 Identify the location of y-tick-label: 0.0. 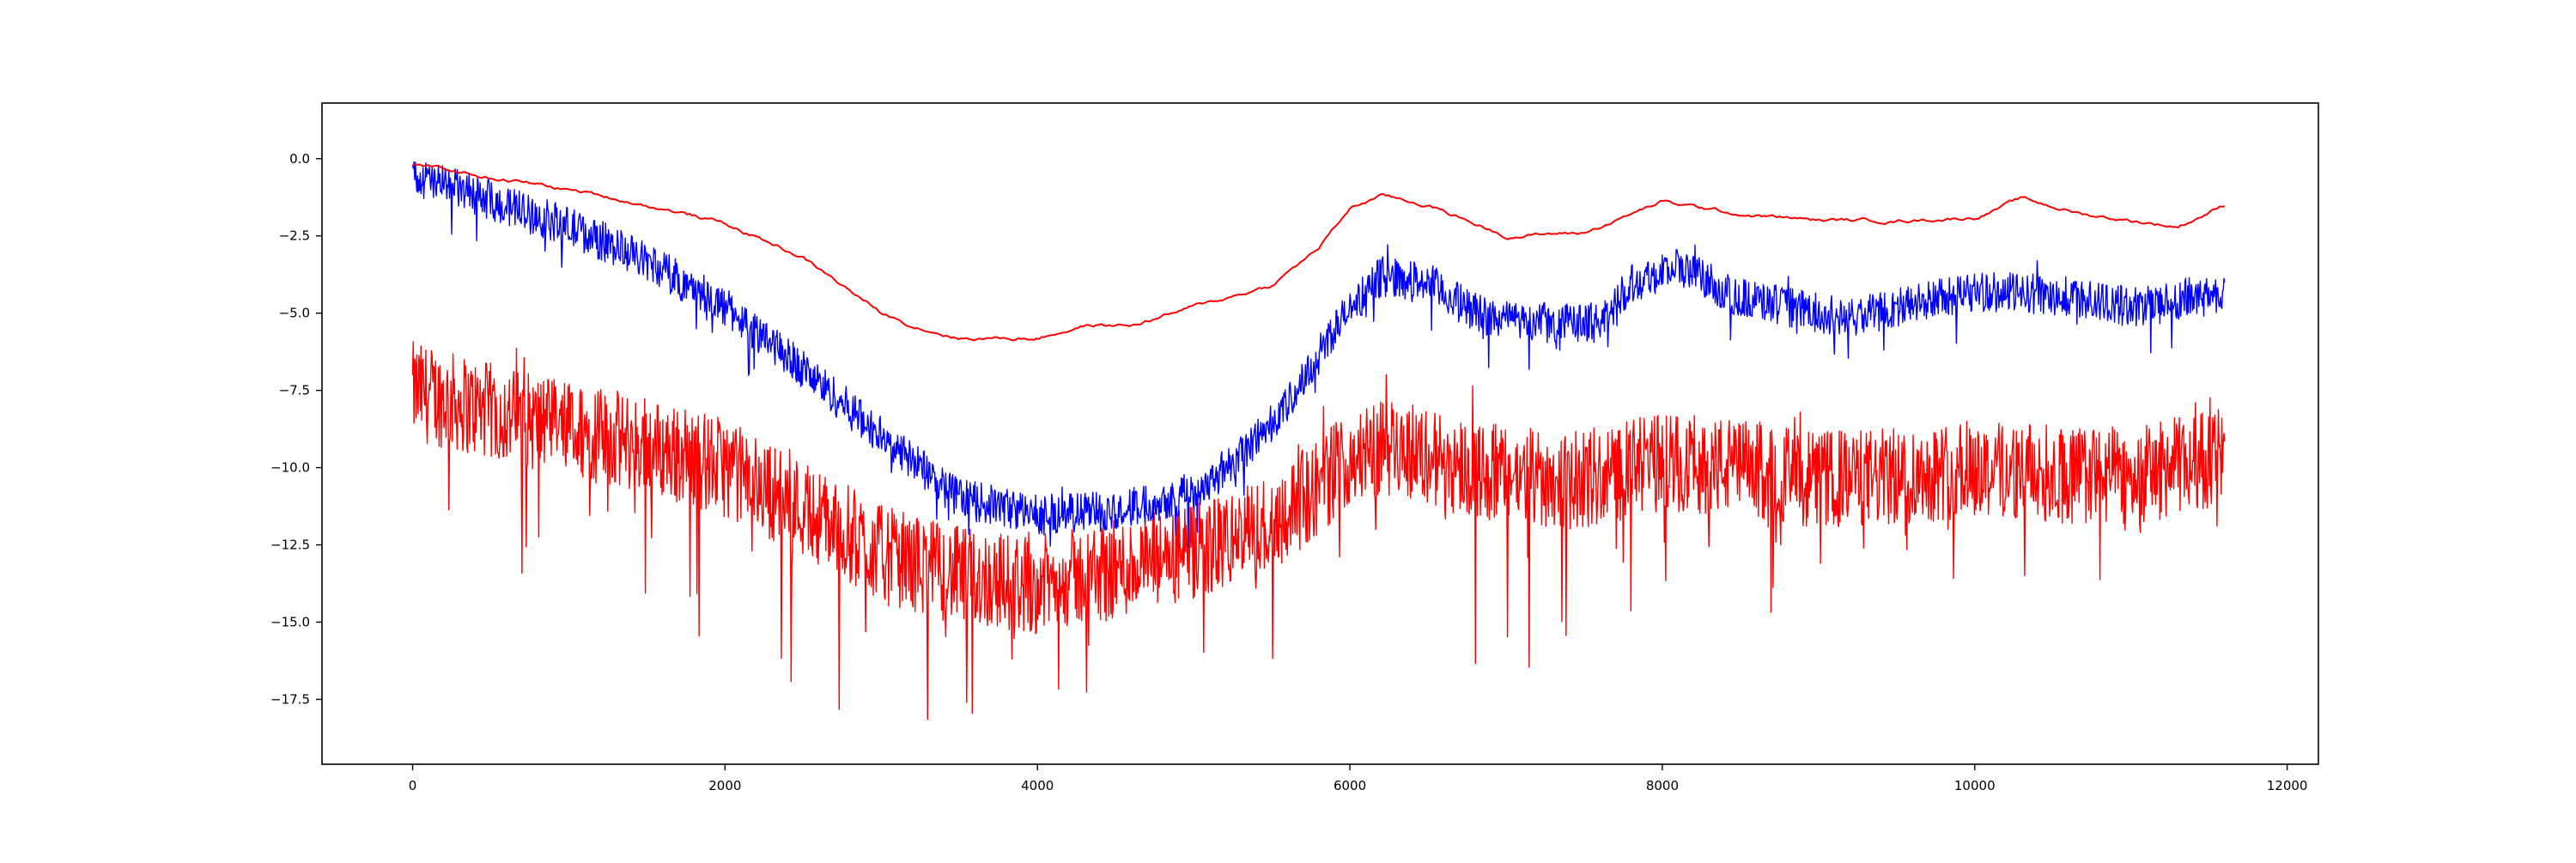
(300, 159).